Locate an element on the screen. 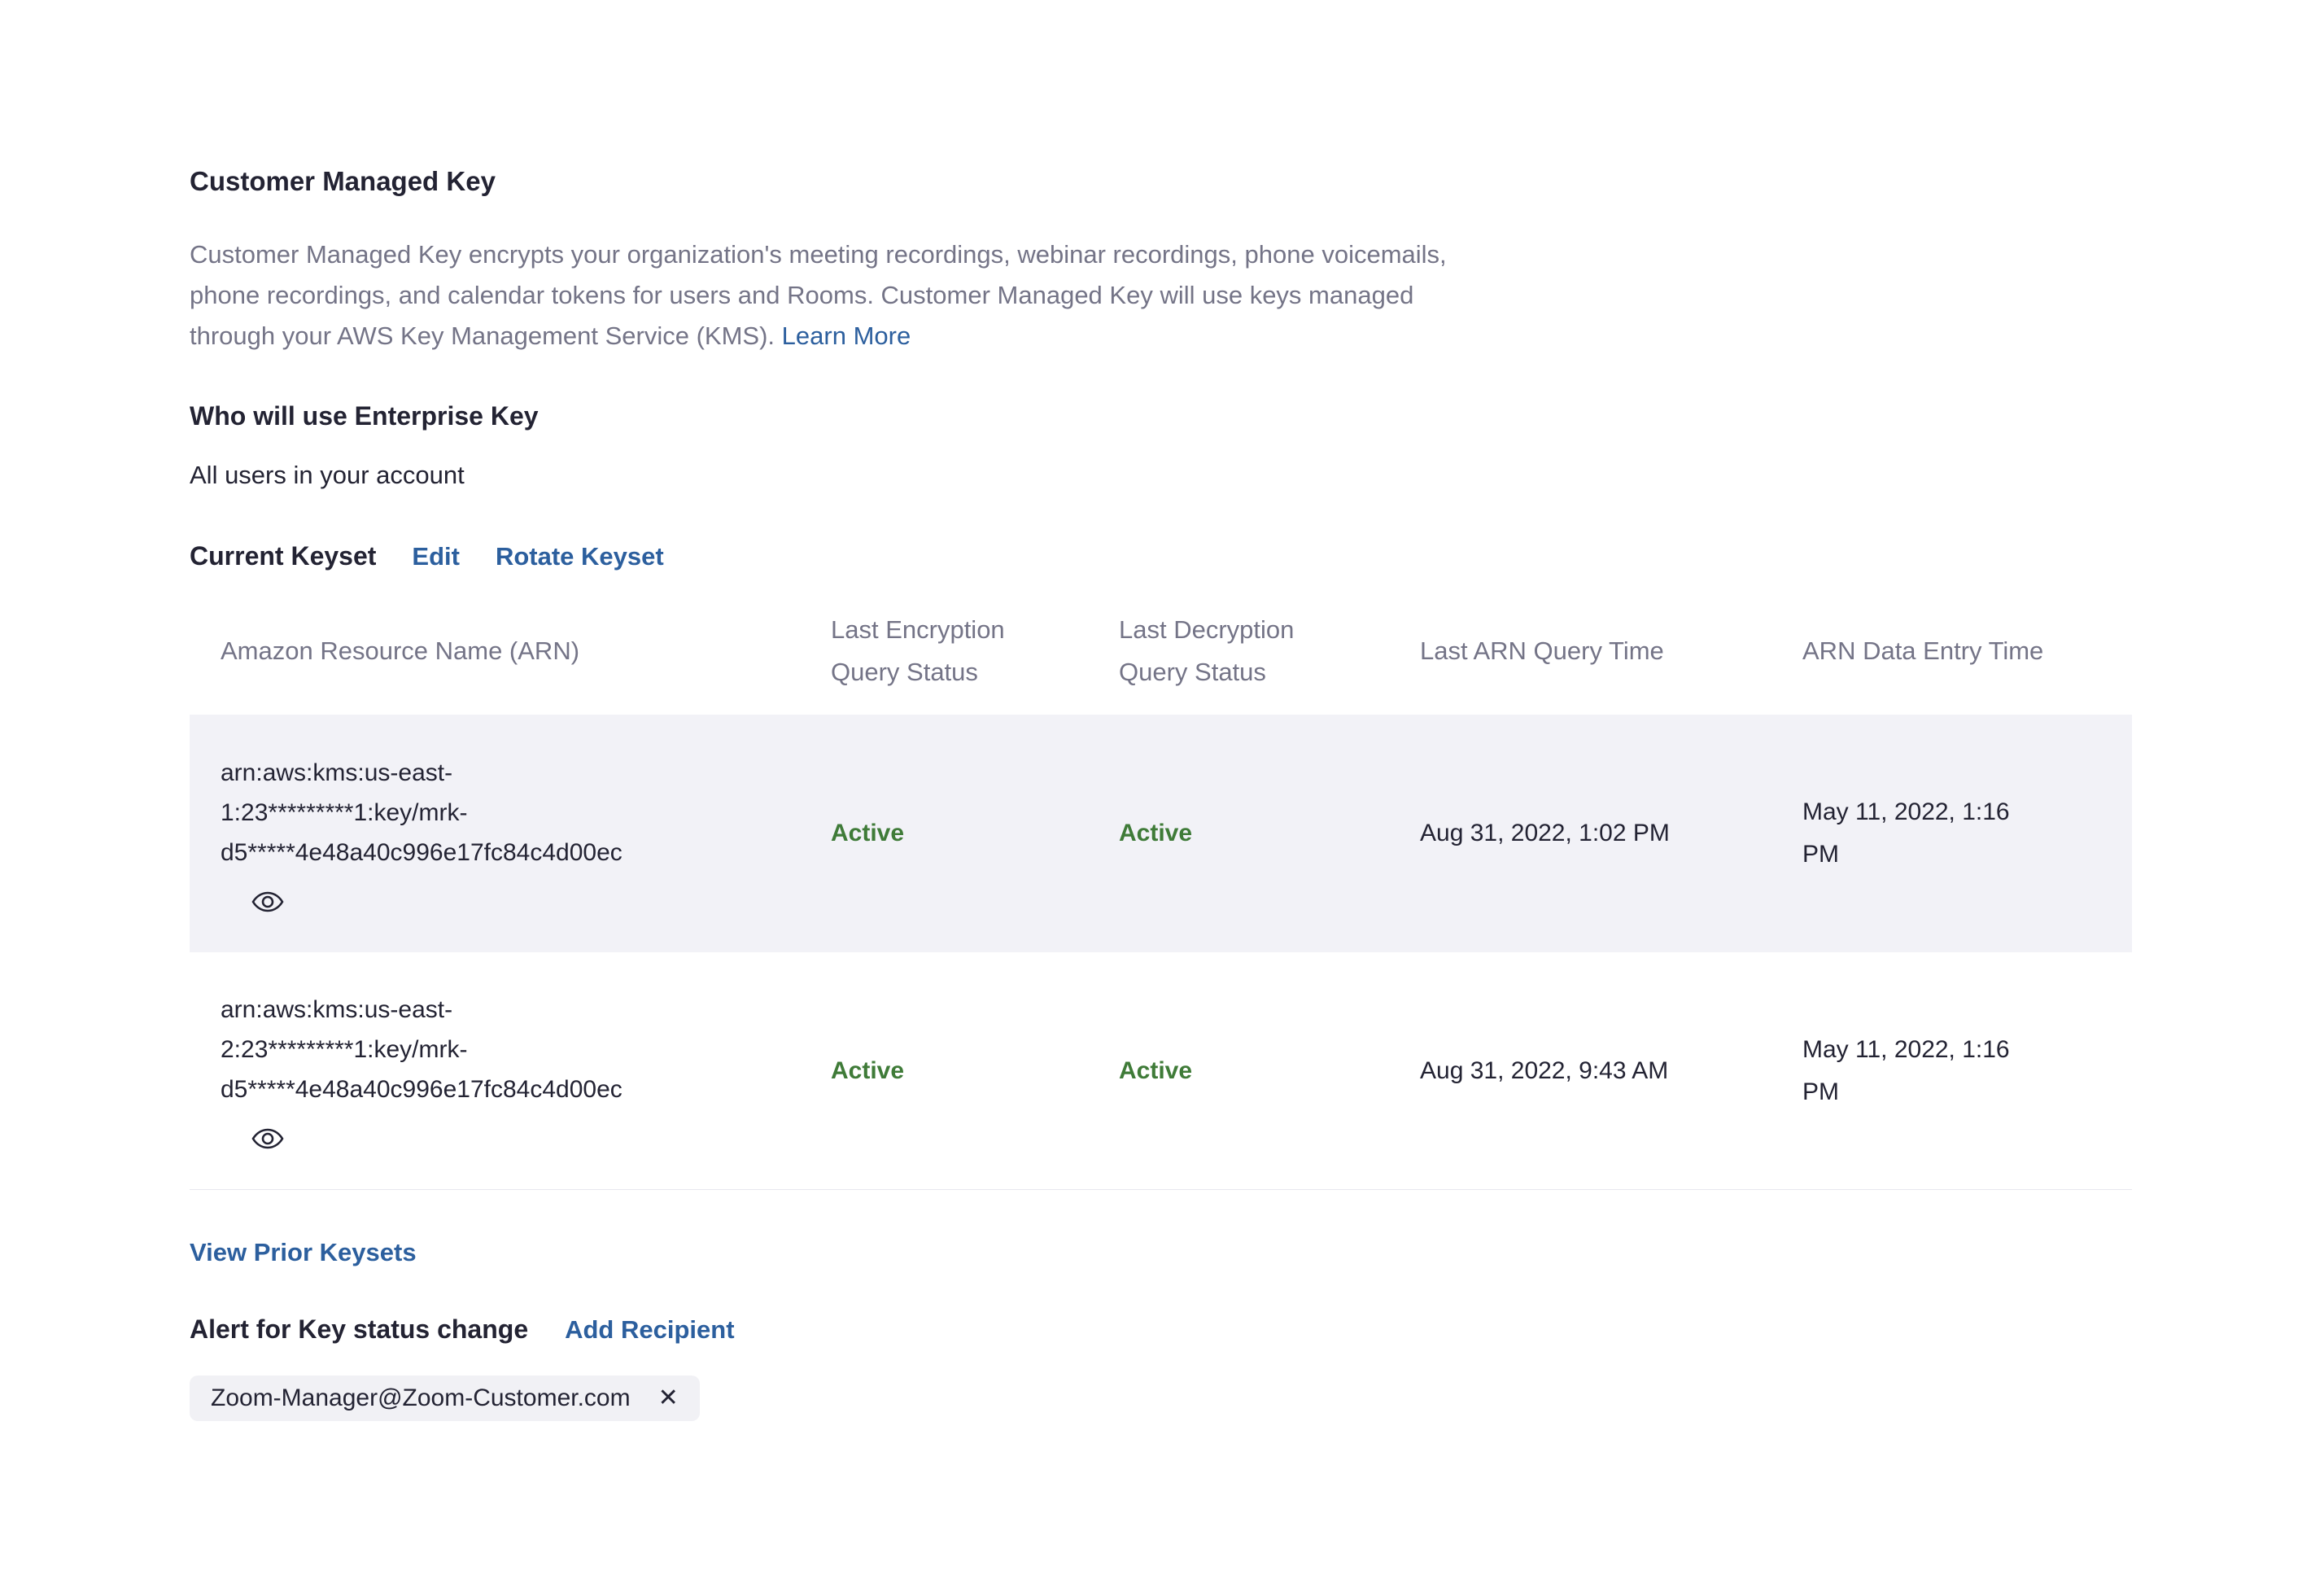 The height and width of the screenshot is (1579, 2324). col-header-arn-data-entry-time: ARN Data Entry Time is located at coordinates (1923, 650).